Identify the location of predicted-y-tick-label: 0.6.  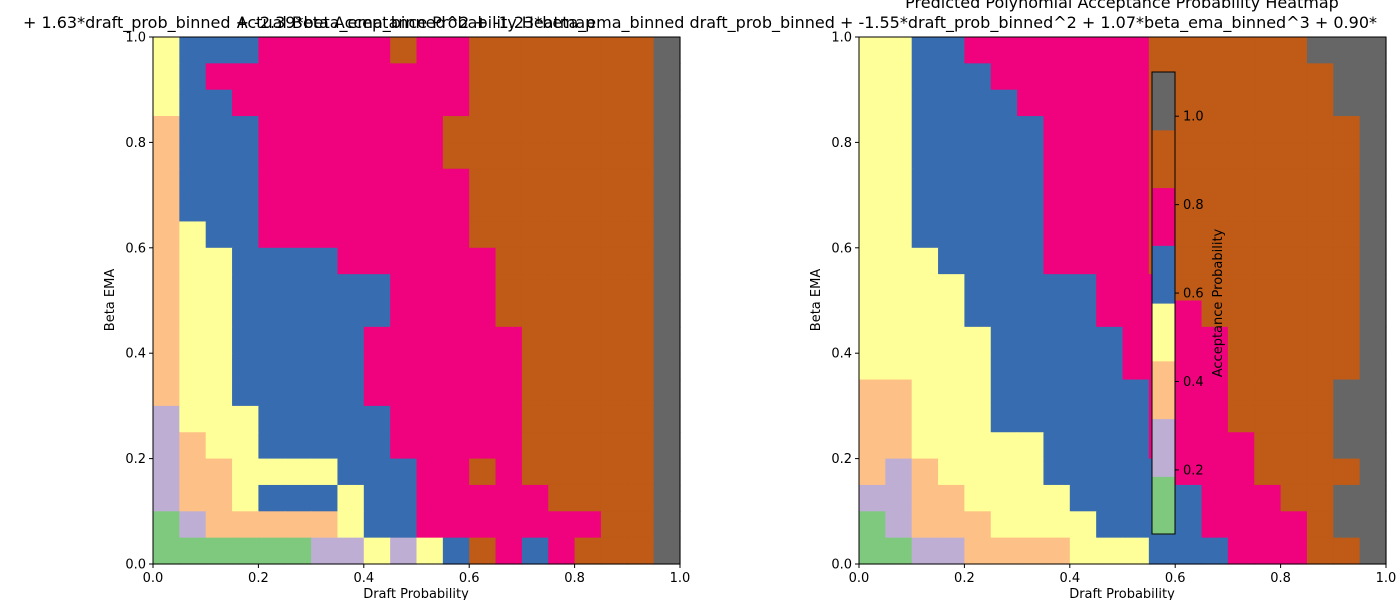
(841, 248).